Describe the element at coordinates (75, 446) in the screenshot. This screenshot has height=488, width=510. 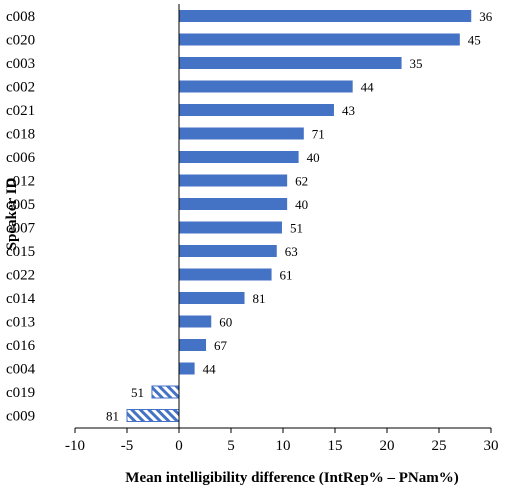
I see `x-tick-label--10: -10` at that location.